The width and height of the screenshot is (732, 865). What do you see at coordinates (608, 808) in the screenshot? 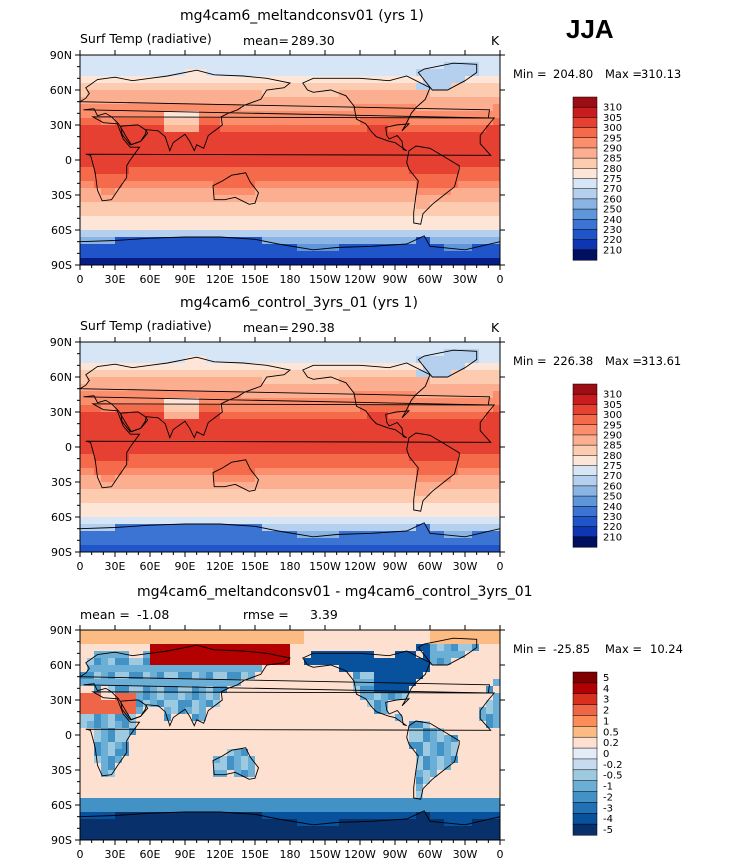
I see `colorbar-label: -3` at bounding box center [608, 808].